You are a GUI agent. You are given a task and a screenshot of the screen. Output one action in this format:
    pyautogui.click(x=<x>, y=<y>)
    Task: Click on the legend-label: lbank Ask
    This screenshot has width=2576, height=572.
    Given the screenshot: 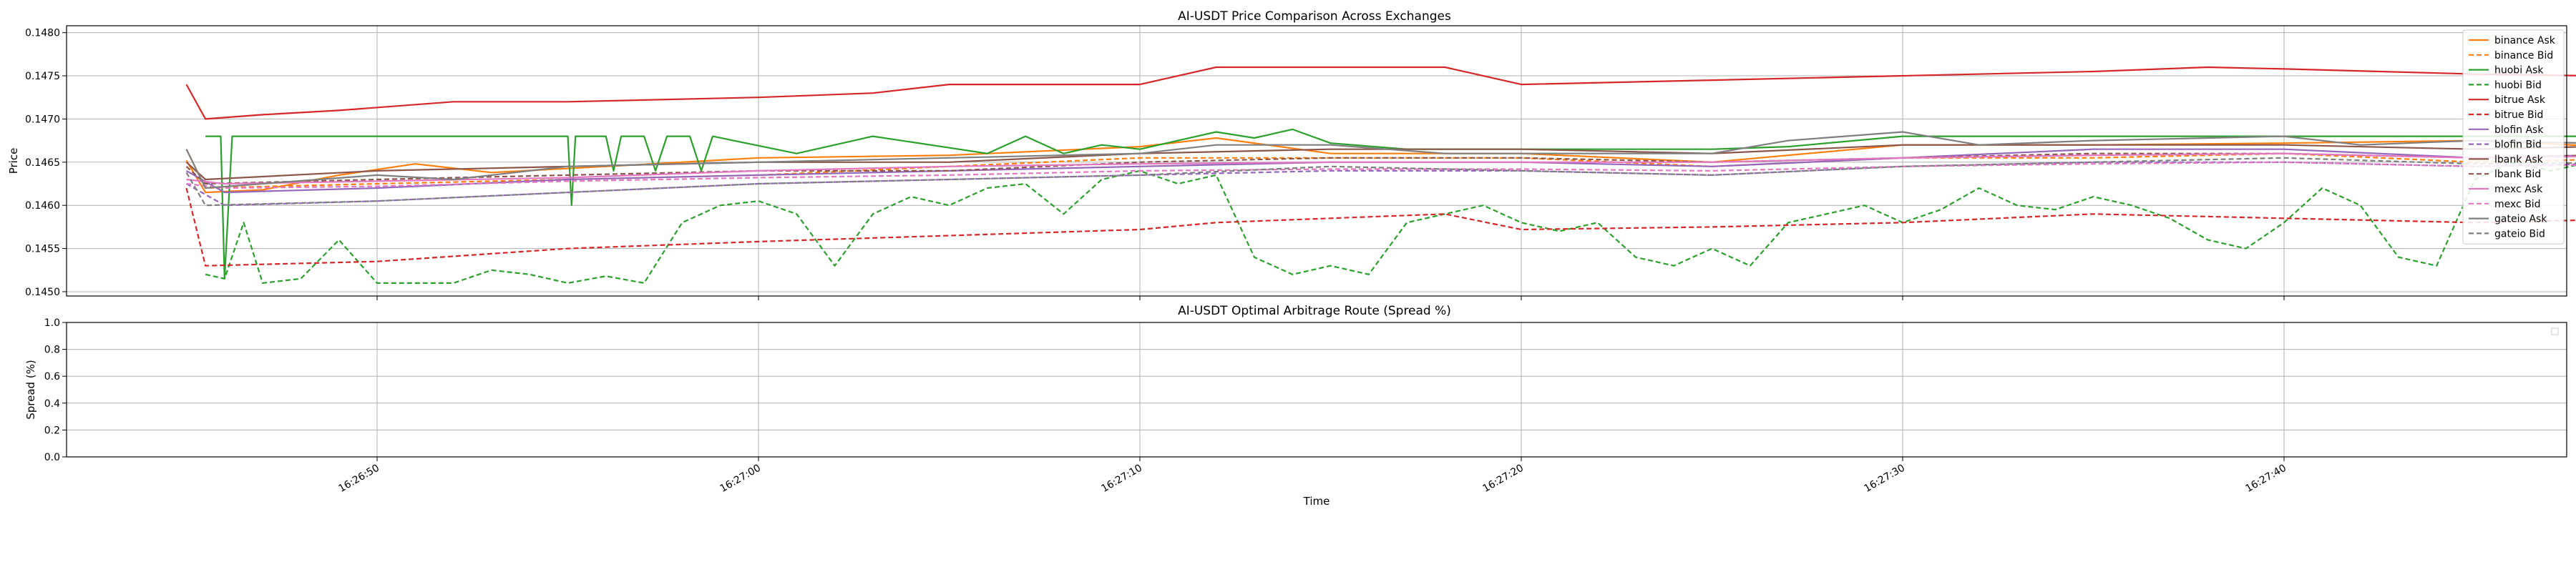 What is the action you would take?
    pyautogui.click(x=2519, y=159)
    